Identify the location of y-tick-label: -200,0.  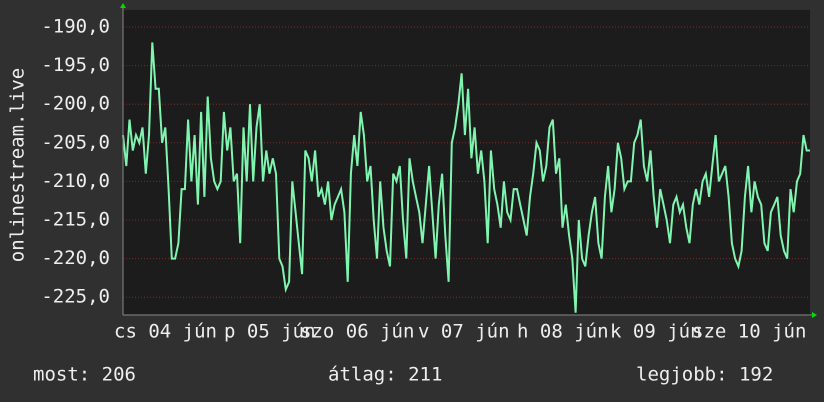
(75, 104).